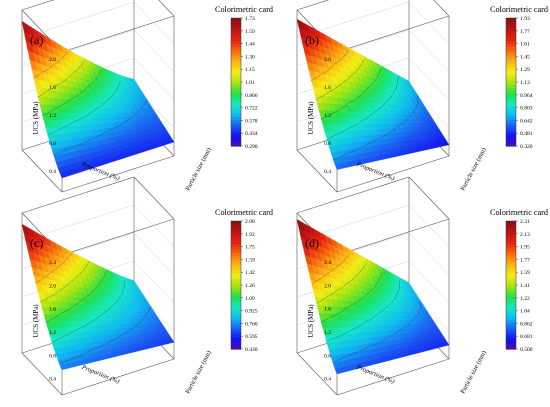  What do you see at coordinates (251, 350) in the screenshot?
I see `colorbar-tick-label: 0.430` at bounding box center [251, 350].